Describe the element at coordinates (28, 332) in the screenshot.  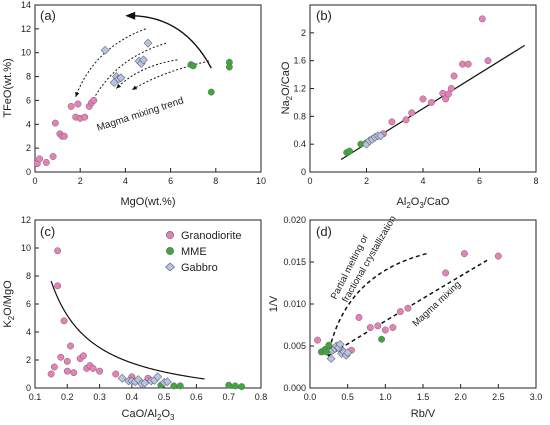
I see `panel-c-ytick-label: 4` at that location.